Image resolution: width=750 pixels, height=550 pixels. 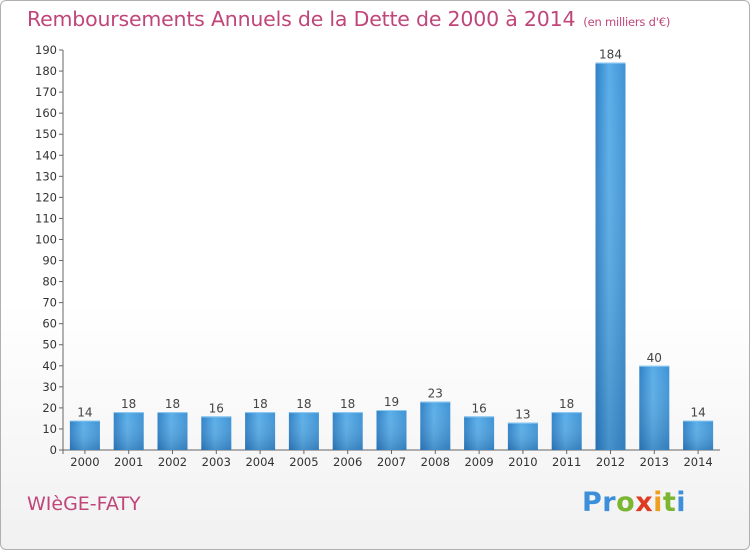 What do you see at coordinates (654, 358) in the screenshot?
I see `data-label: 40` at bounding box center [654, 358].